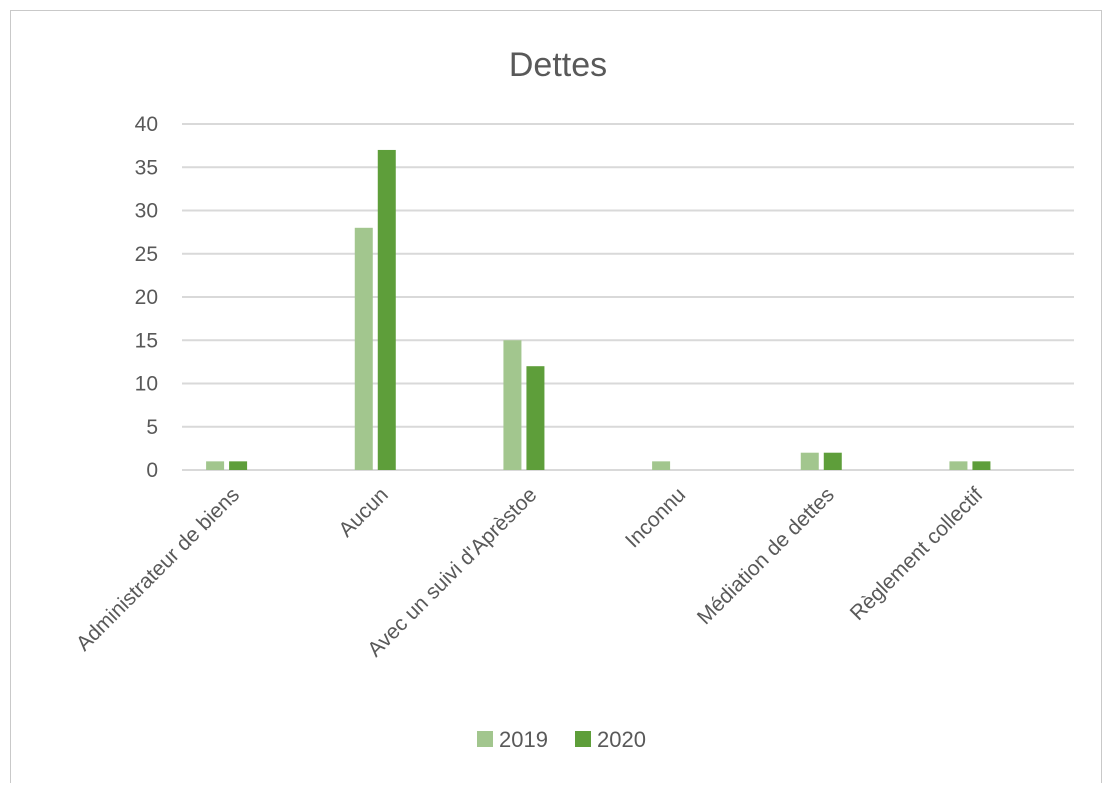 Image resolution: width=1104 pixels, height=785 pixels. Describe the element at coordinates (152, 470) in the screenshot. I see `y-tick-label: 0` at that location.